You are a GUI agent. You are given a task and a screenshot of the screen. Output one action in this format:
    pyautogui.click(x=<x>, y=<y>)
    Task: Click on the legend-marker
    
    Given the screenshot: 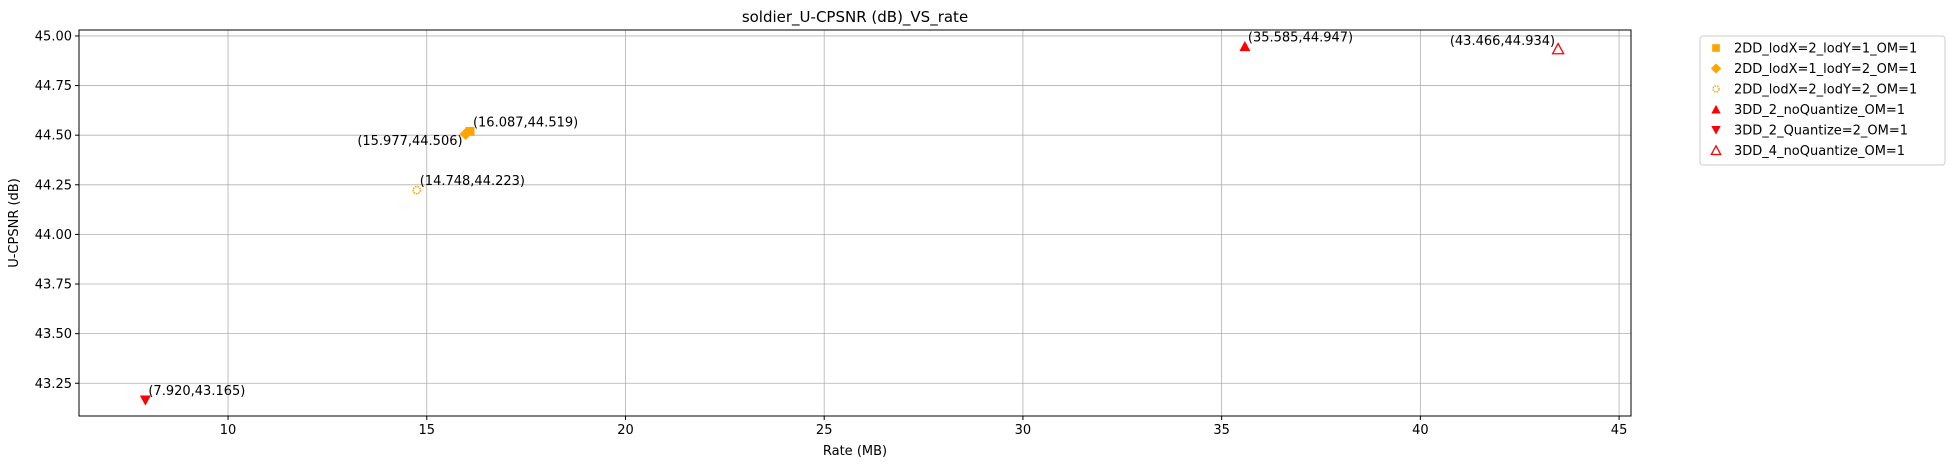 What is the action you would take?
    pyautogui.click(x=1716, y=48)
    